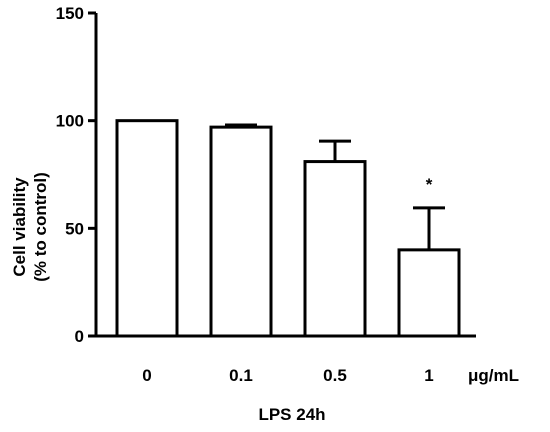  I want to click on significance-marker: *, so click(429, 184).